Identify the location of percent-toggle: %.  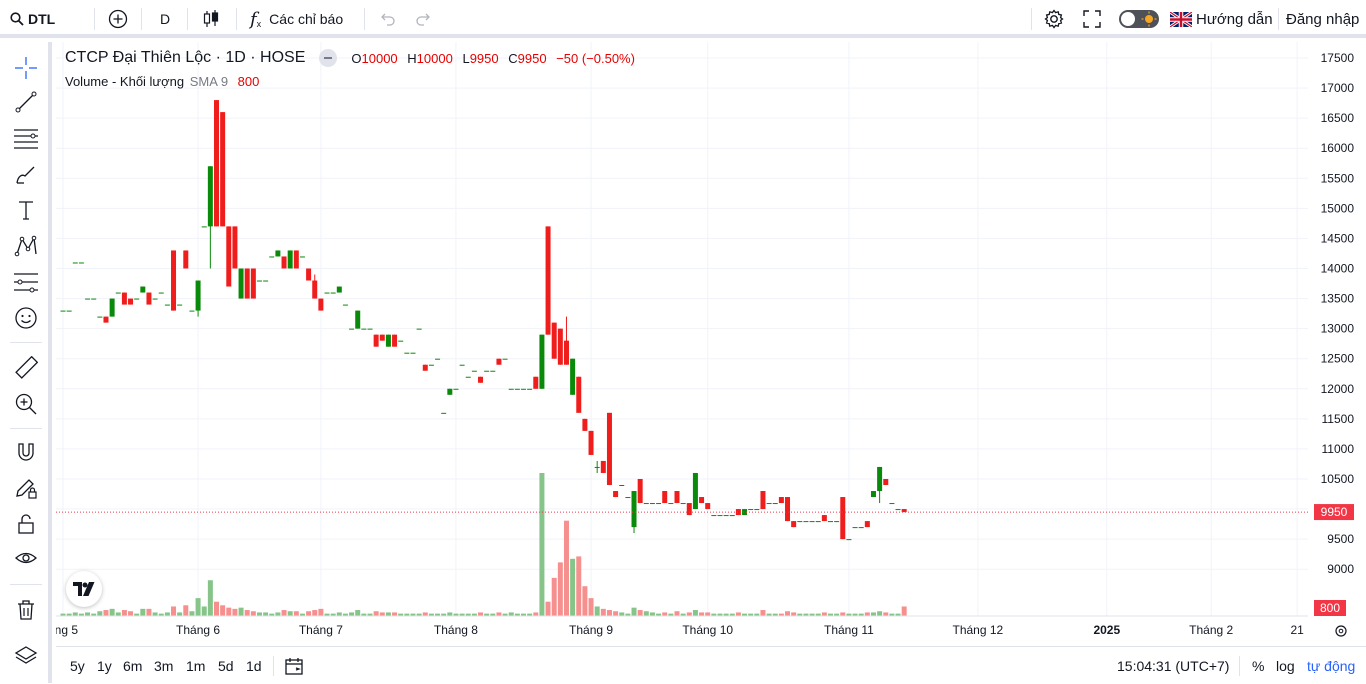
(1258, 665).